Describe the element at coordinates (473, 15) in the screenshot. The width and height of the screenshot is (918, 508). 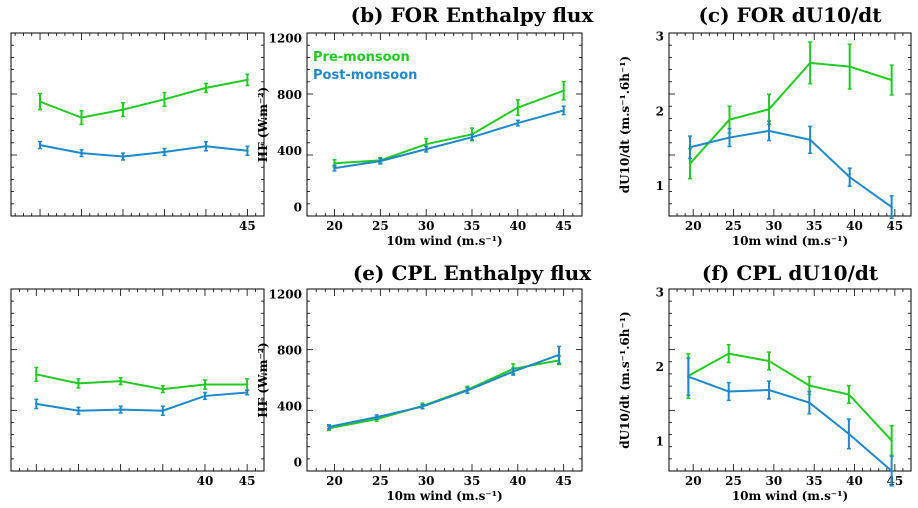
I see `chart-title: (b) FOR Enthalpy flux` at that location.